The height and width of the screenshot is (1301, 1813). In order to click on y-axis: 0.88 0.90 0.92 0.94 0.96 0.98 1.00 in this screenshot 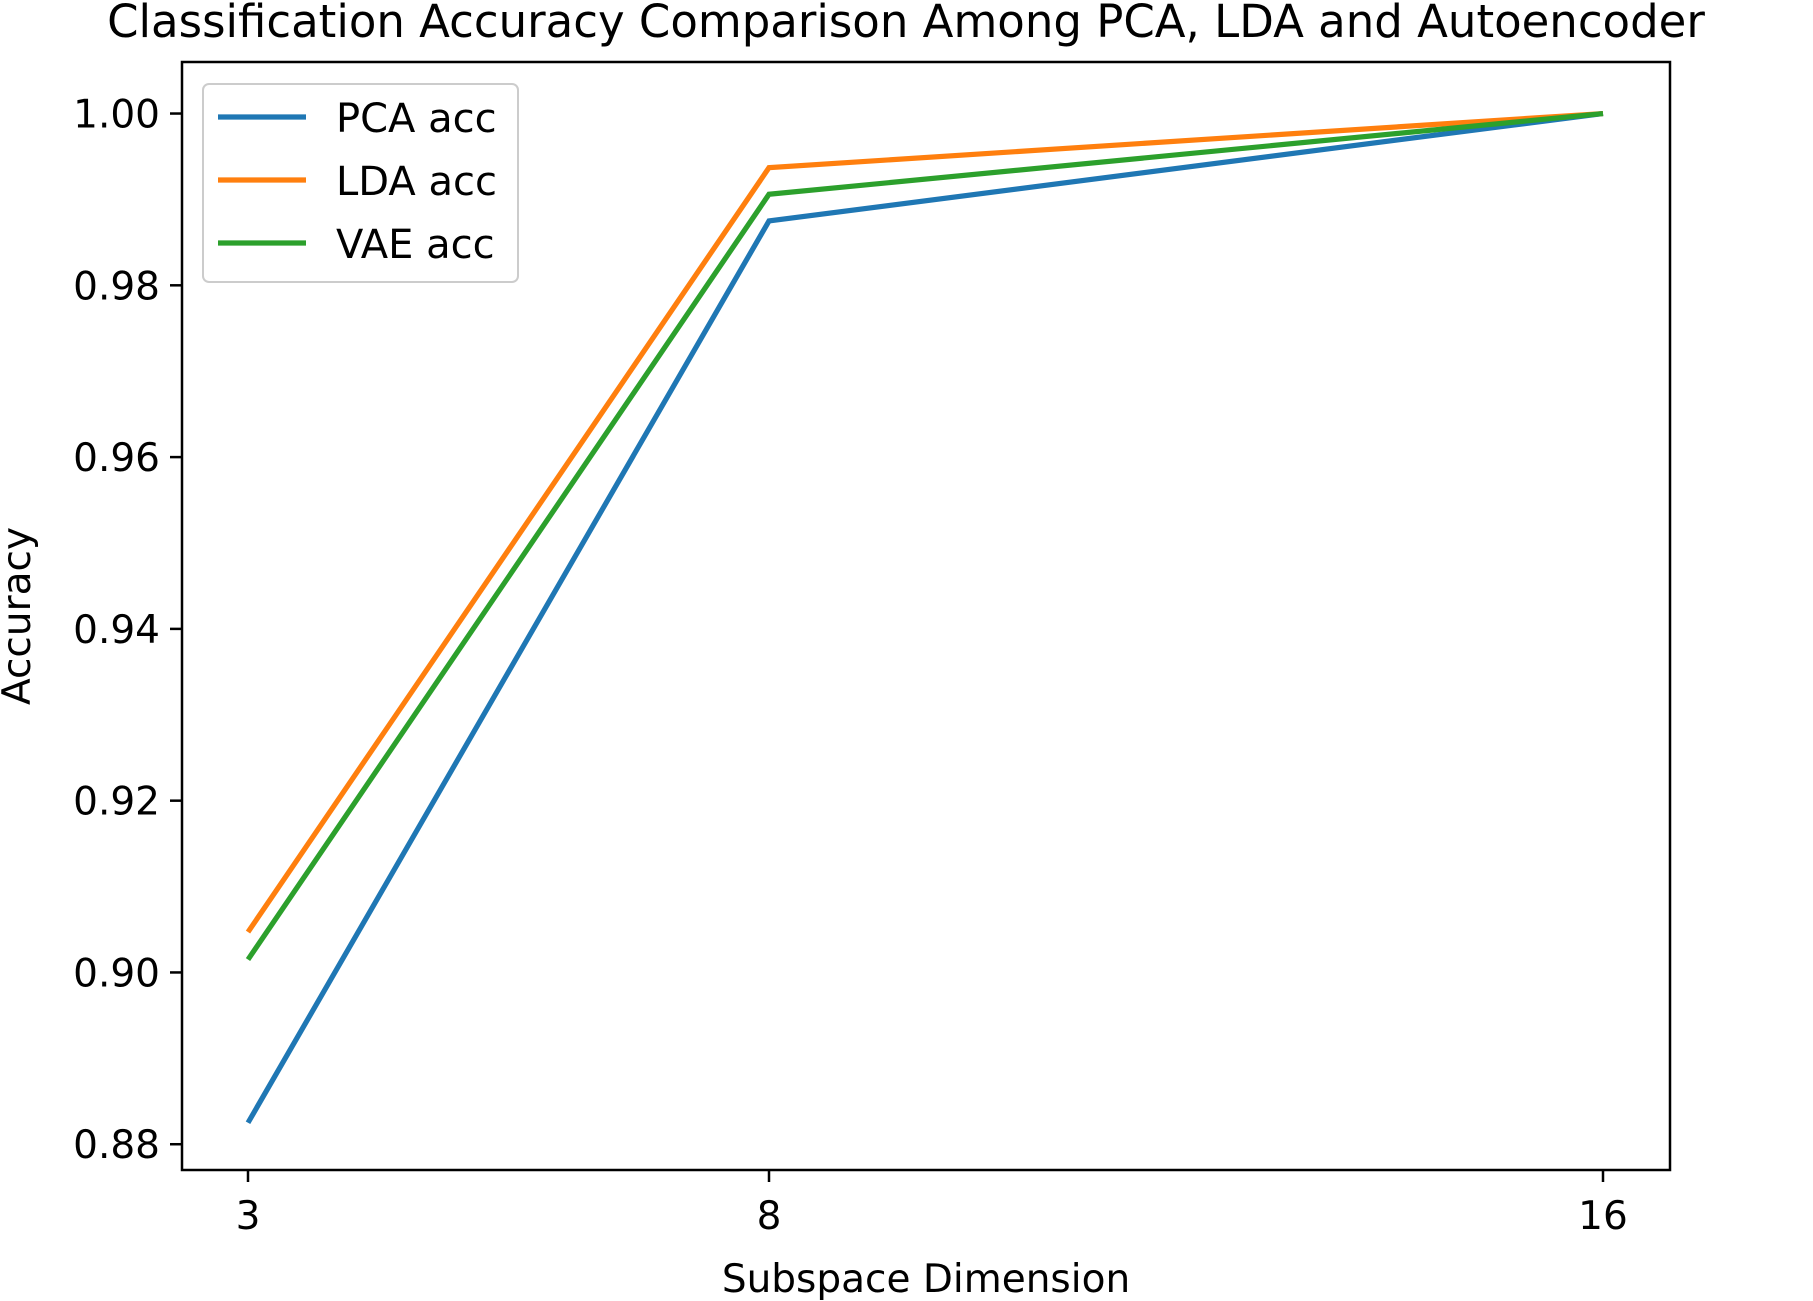, I will do `click(127, 630)`.